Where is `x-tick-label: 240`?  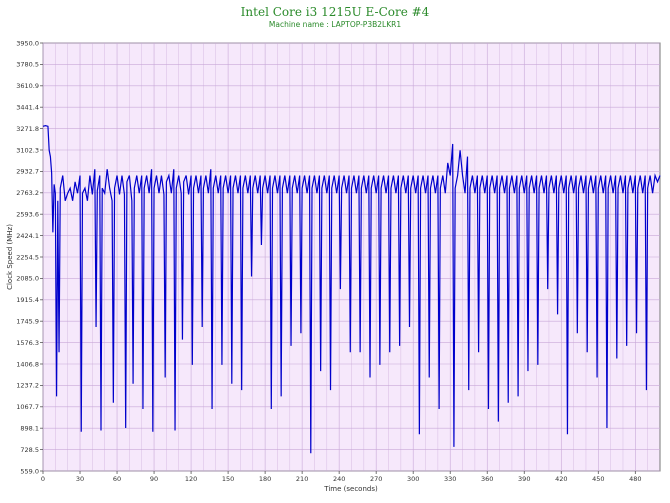
x-tick-label: 240 is located at coordinates (339, 479).